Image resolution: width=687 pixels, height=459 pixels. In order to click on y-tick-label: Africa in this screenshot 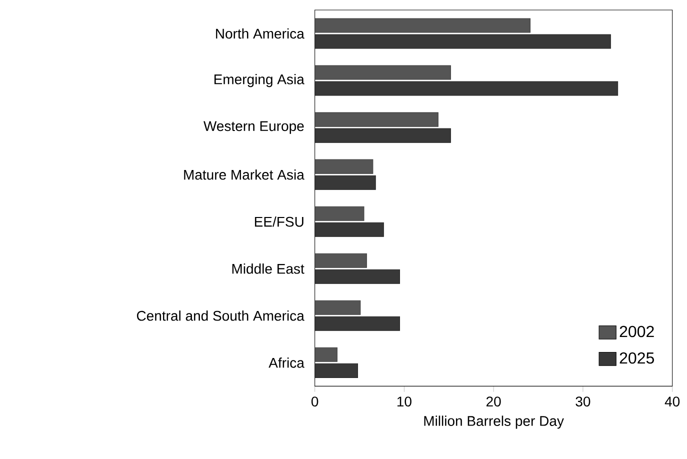, I will do `click(286, 363)`.